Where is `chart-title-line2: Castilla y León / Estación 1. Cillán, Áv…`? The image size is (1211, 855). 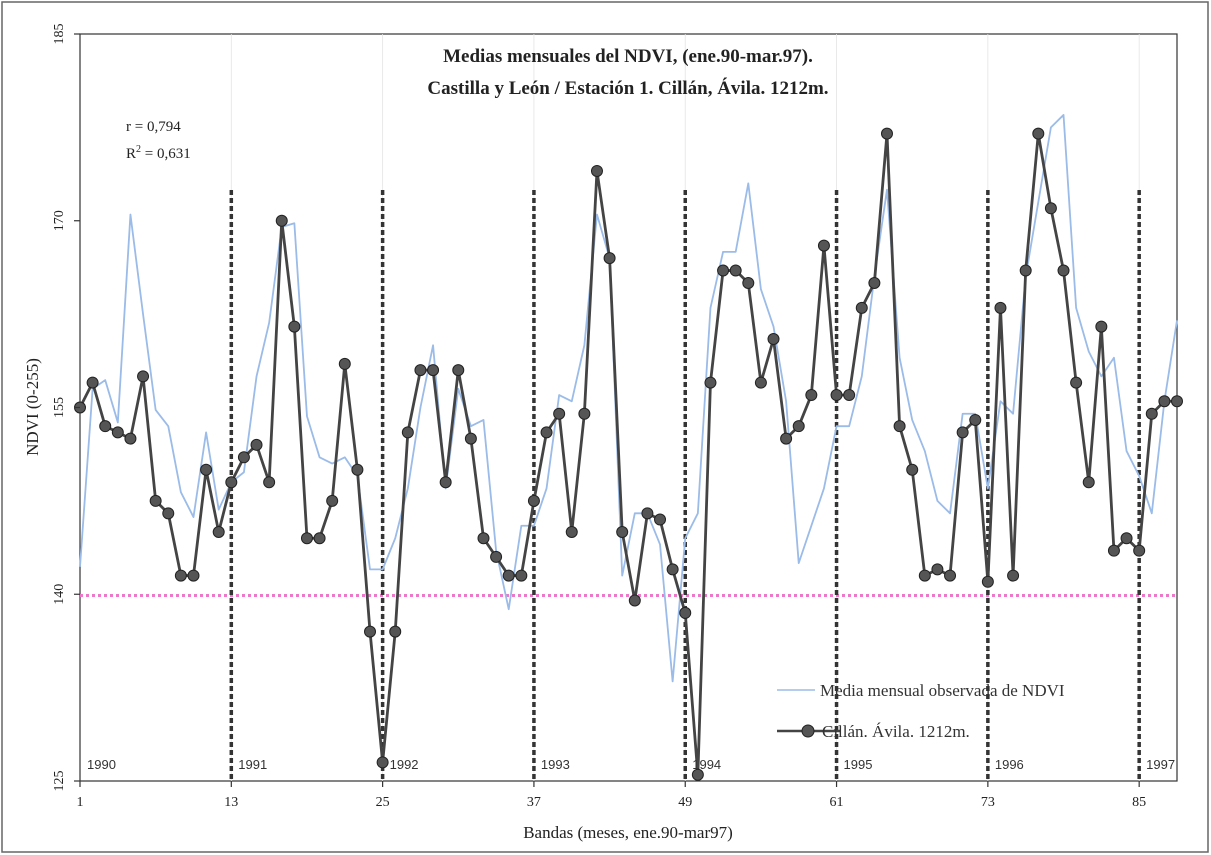
chart-title-line2: Castilla y León / Estación 1. Cillán, Áv… is located at coordinates (627, 88).